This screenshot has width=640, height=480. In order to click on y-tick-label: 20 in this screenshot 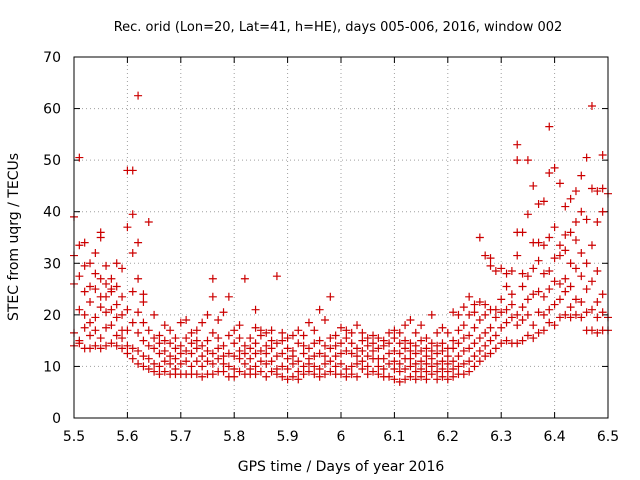, I will do `click(52, 316)`.